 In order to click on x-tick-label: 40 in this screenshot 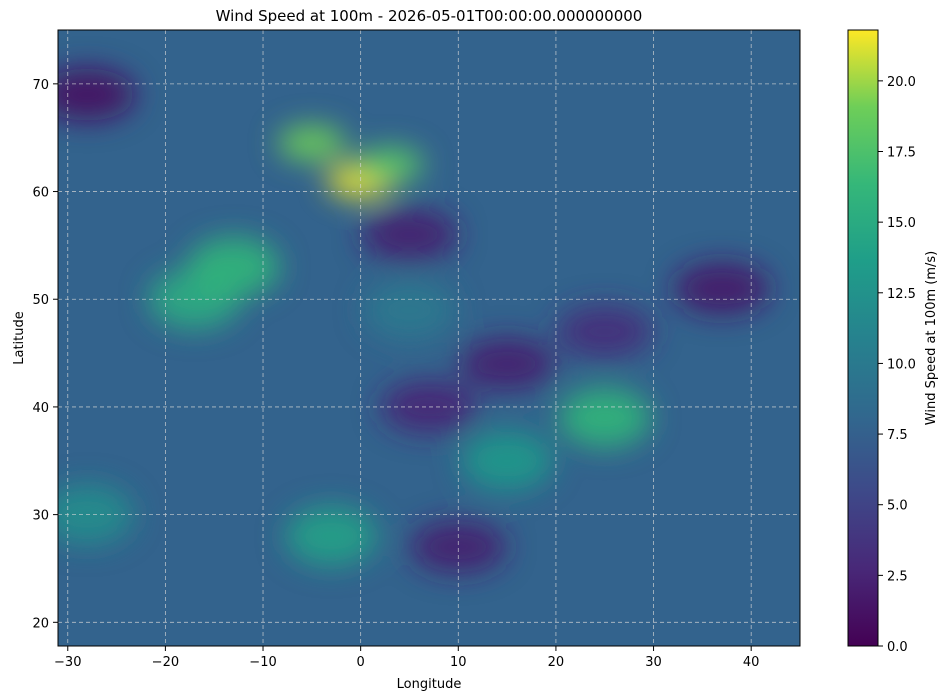, I will do `click(751, 662)`.